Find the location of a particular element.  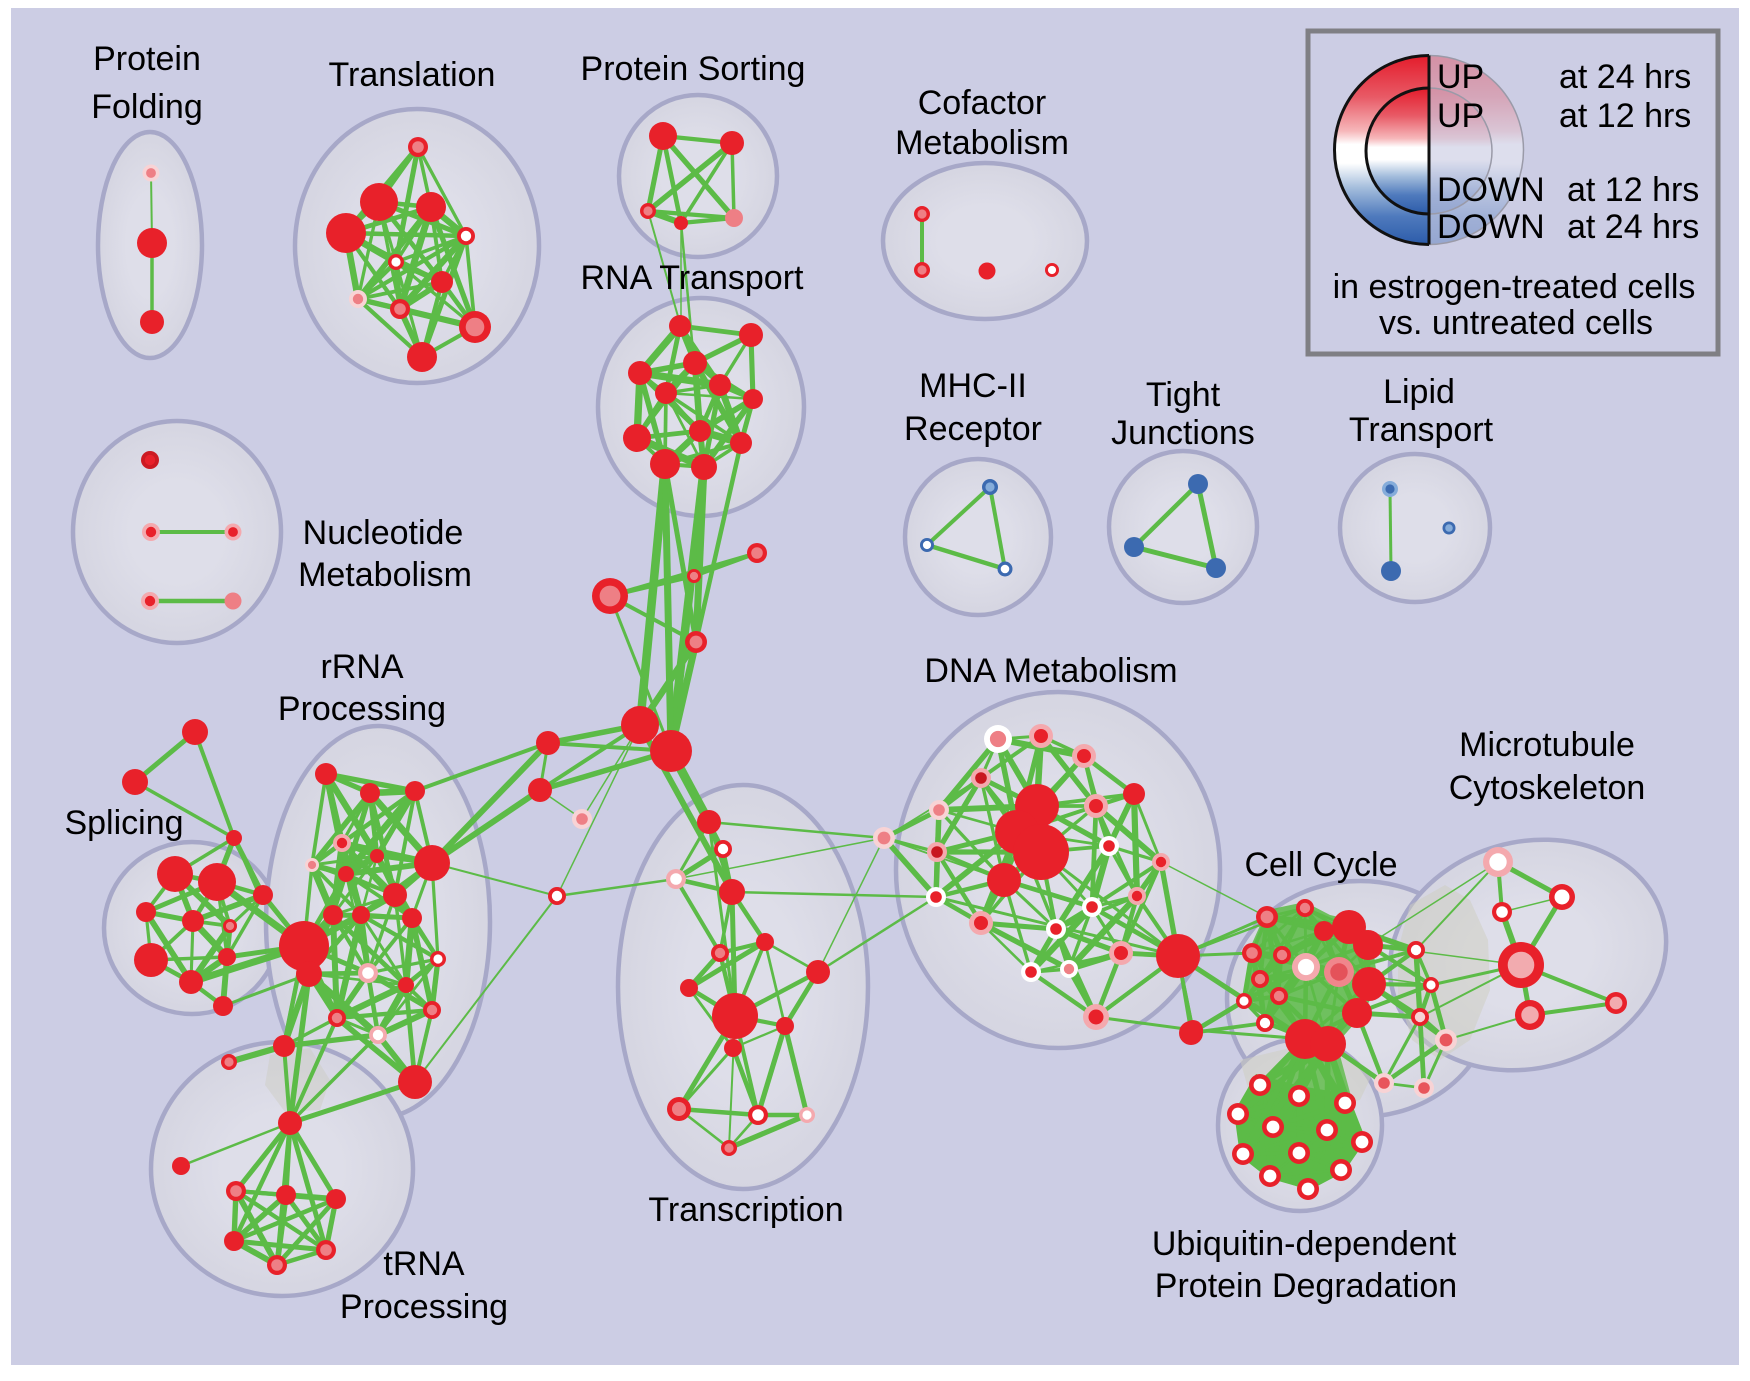

svg-text: Protein is located at coordinates (147, 59).